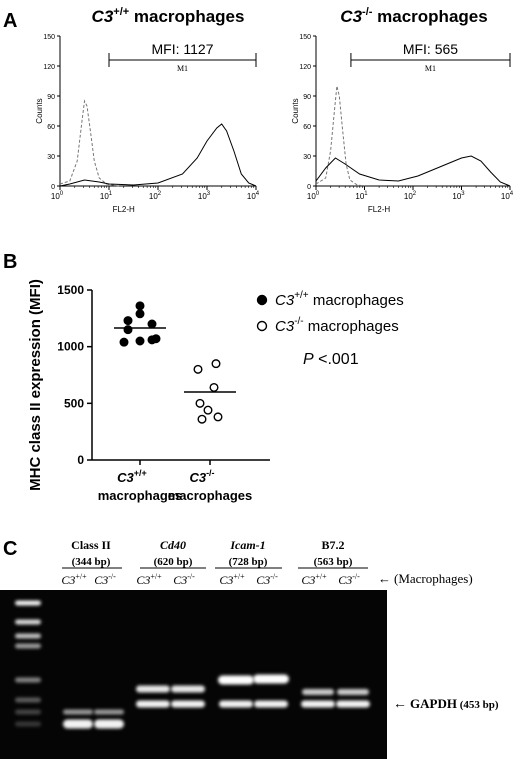  Describe the element at coordinates (201, 476) in the screenshot. I see `x-tick-label: C3-/-` at that location.